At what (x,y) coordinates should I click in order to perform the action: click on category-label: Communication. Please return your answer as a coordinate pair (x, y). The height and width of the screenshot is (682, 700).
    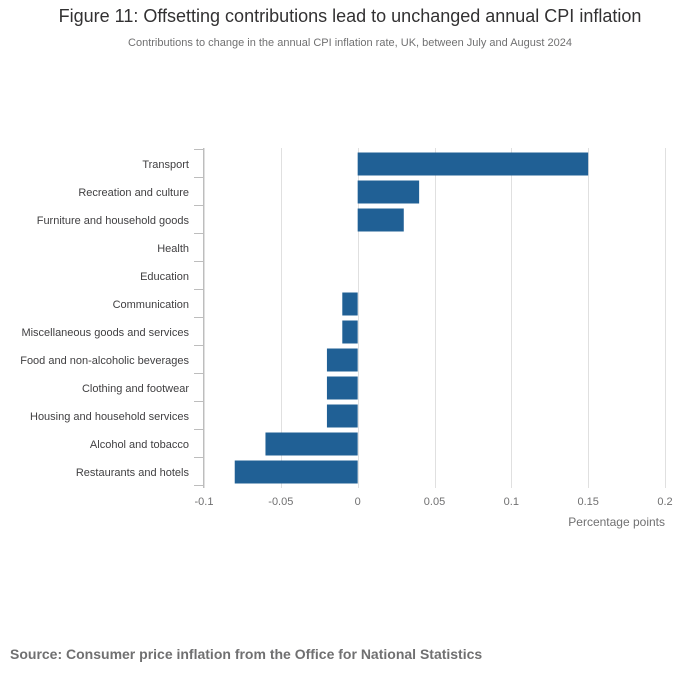
    Looking at the image, I should click on (151, 305).